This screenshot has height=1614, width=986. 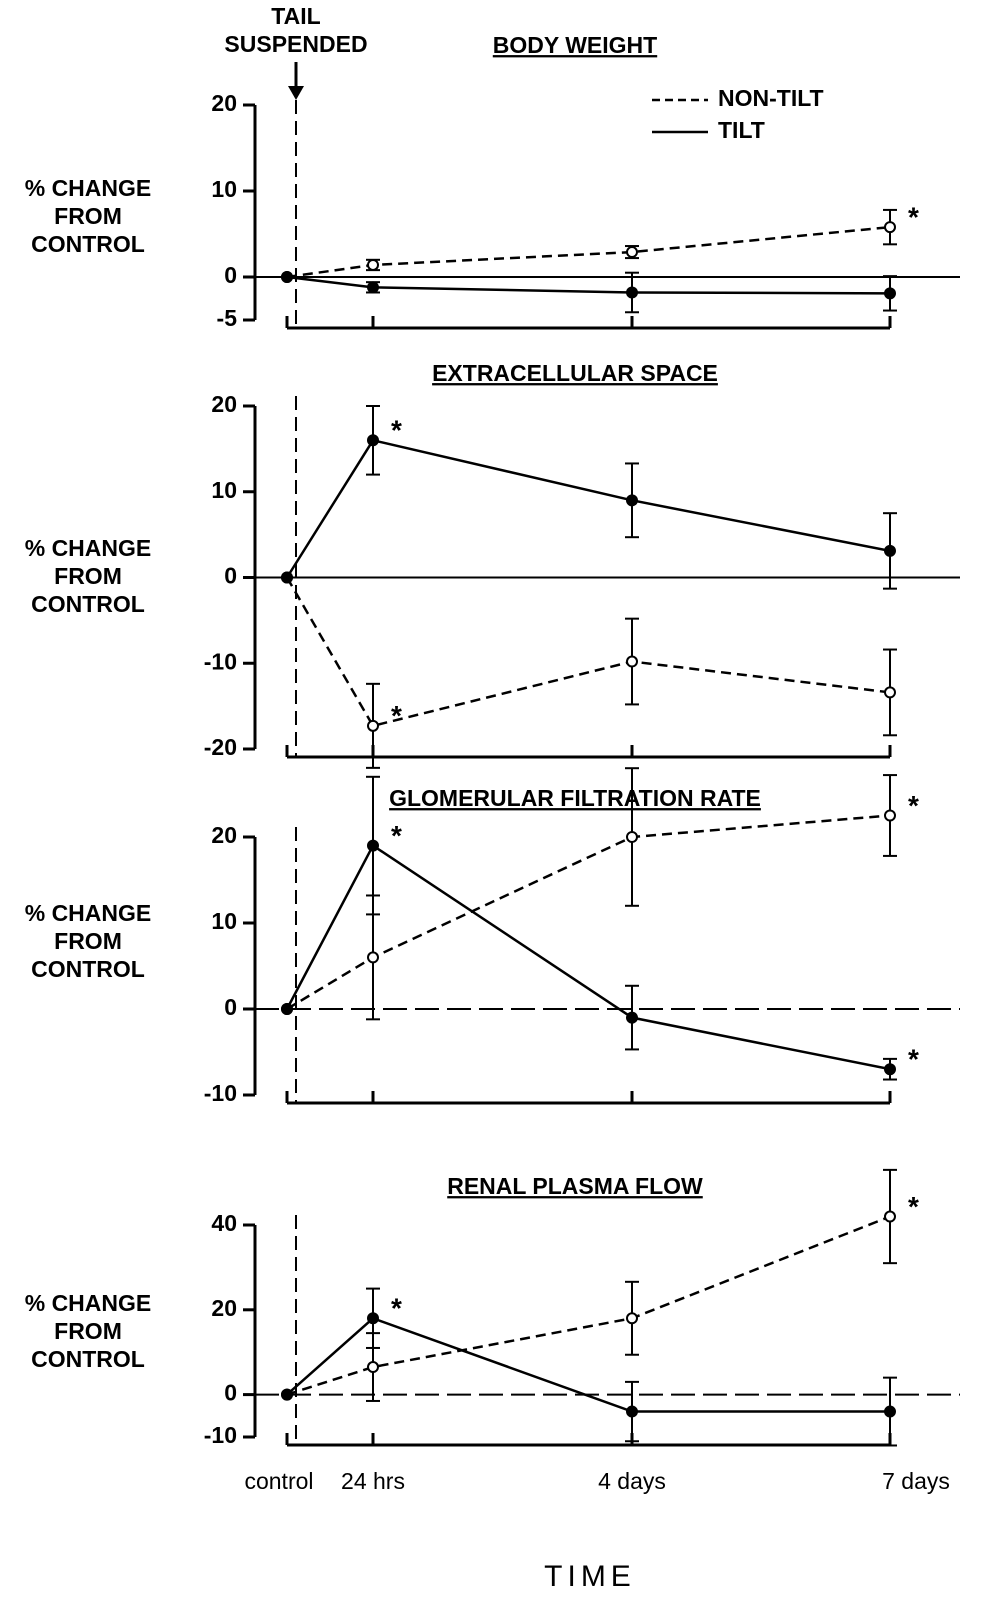 What do you see at coordinates (575, 373) in the screenshot?
I see `chart-title: EXTRACELLULAR SPACE` at bounding box center [575, 373].